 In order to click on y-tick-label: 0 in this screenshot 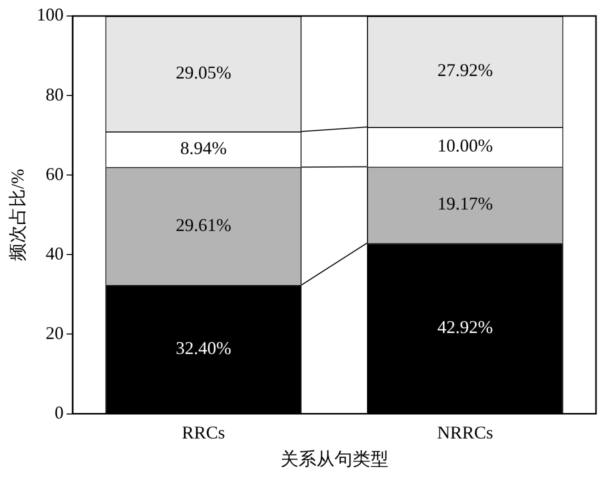, I will do `click(59, 412)`.